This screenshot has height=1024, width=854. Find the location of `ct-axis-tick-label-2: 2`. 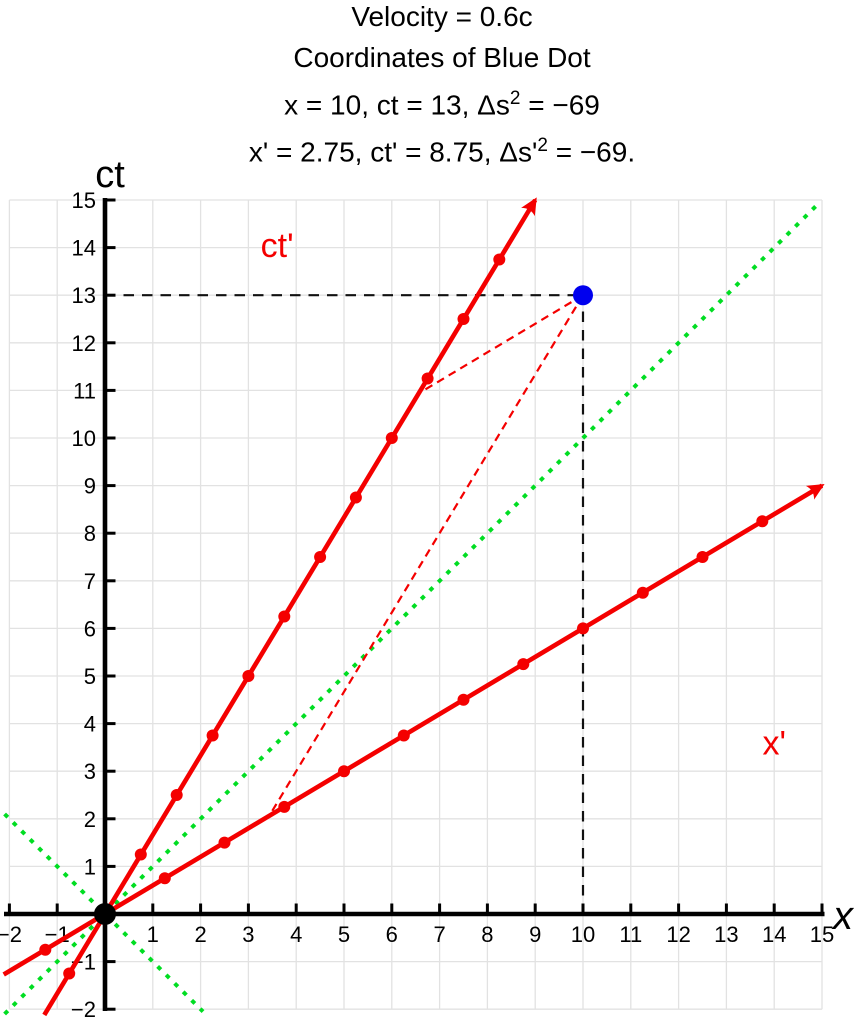

ct-axis-tick-label-2: 2 is located at coordinates (90, 819).